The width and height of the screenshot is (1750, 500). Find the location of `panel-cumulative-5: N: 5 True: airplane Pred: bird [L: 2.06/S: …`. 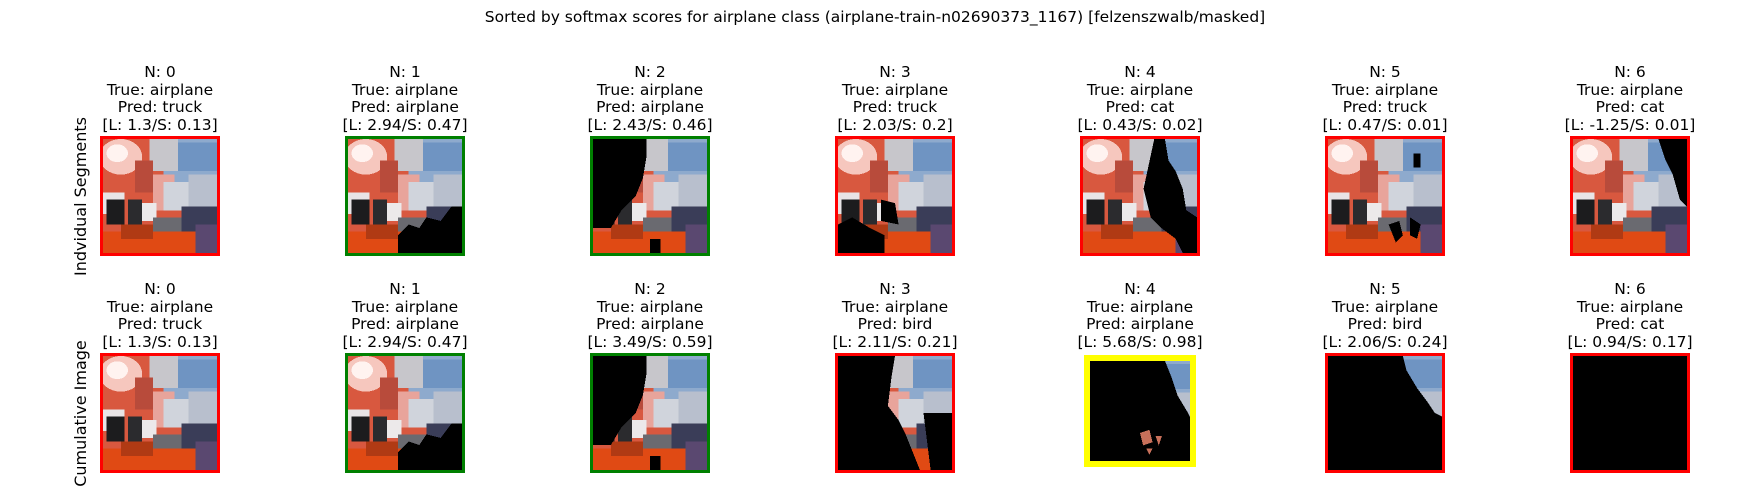

panel-cumulative-5: N: 5 True: airplane Pred: bird [L: 2.06/S: … is located at coordinates (1385, 376).